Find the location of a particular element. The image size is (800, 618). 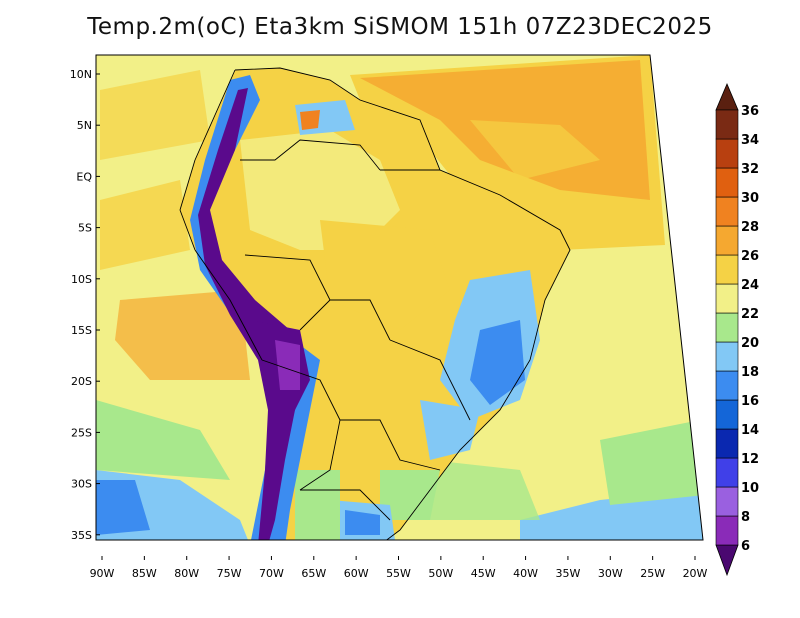

colorbar-label: 32 is located at coordinates (750, 169).